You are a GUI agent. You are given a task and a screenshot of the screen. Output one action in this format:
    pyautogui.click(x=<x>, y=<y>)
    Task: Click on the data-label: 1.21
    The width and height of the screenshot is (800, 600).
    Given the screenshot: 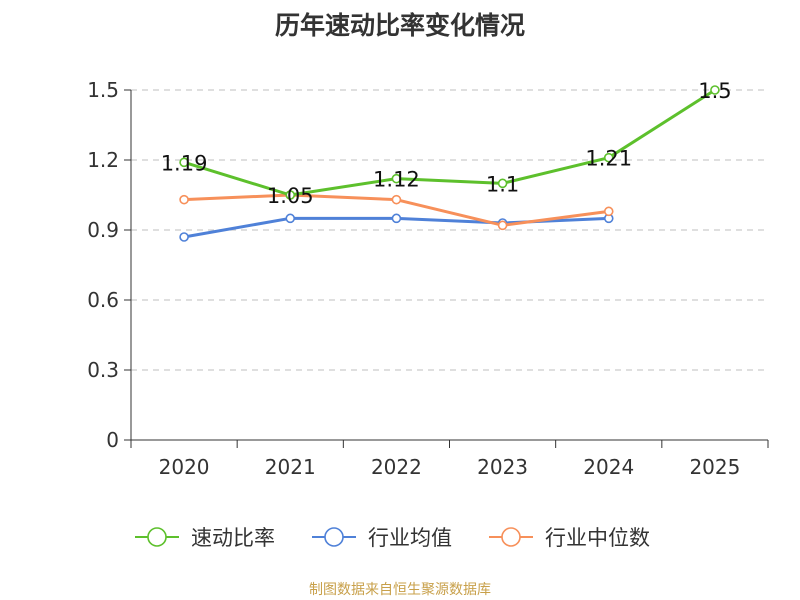 What is the action you would take?
    pyautogui.click(x=608, y=159)
    